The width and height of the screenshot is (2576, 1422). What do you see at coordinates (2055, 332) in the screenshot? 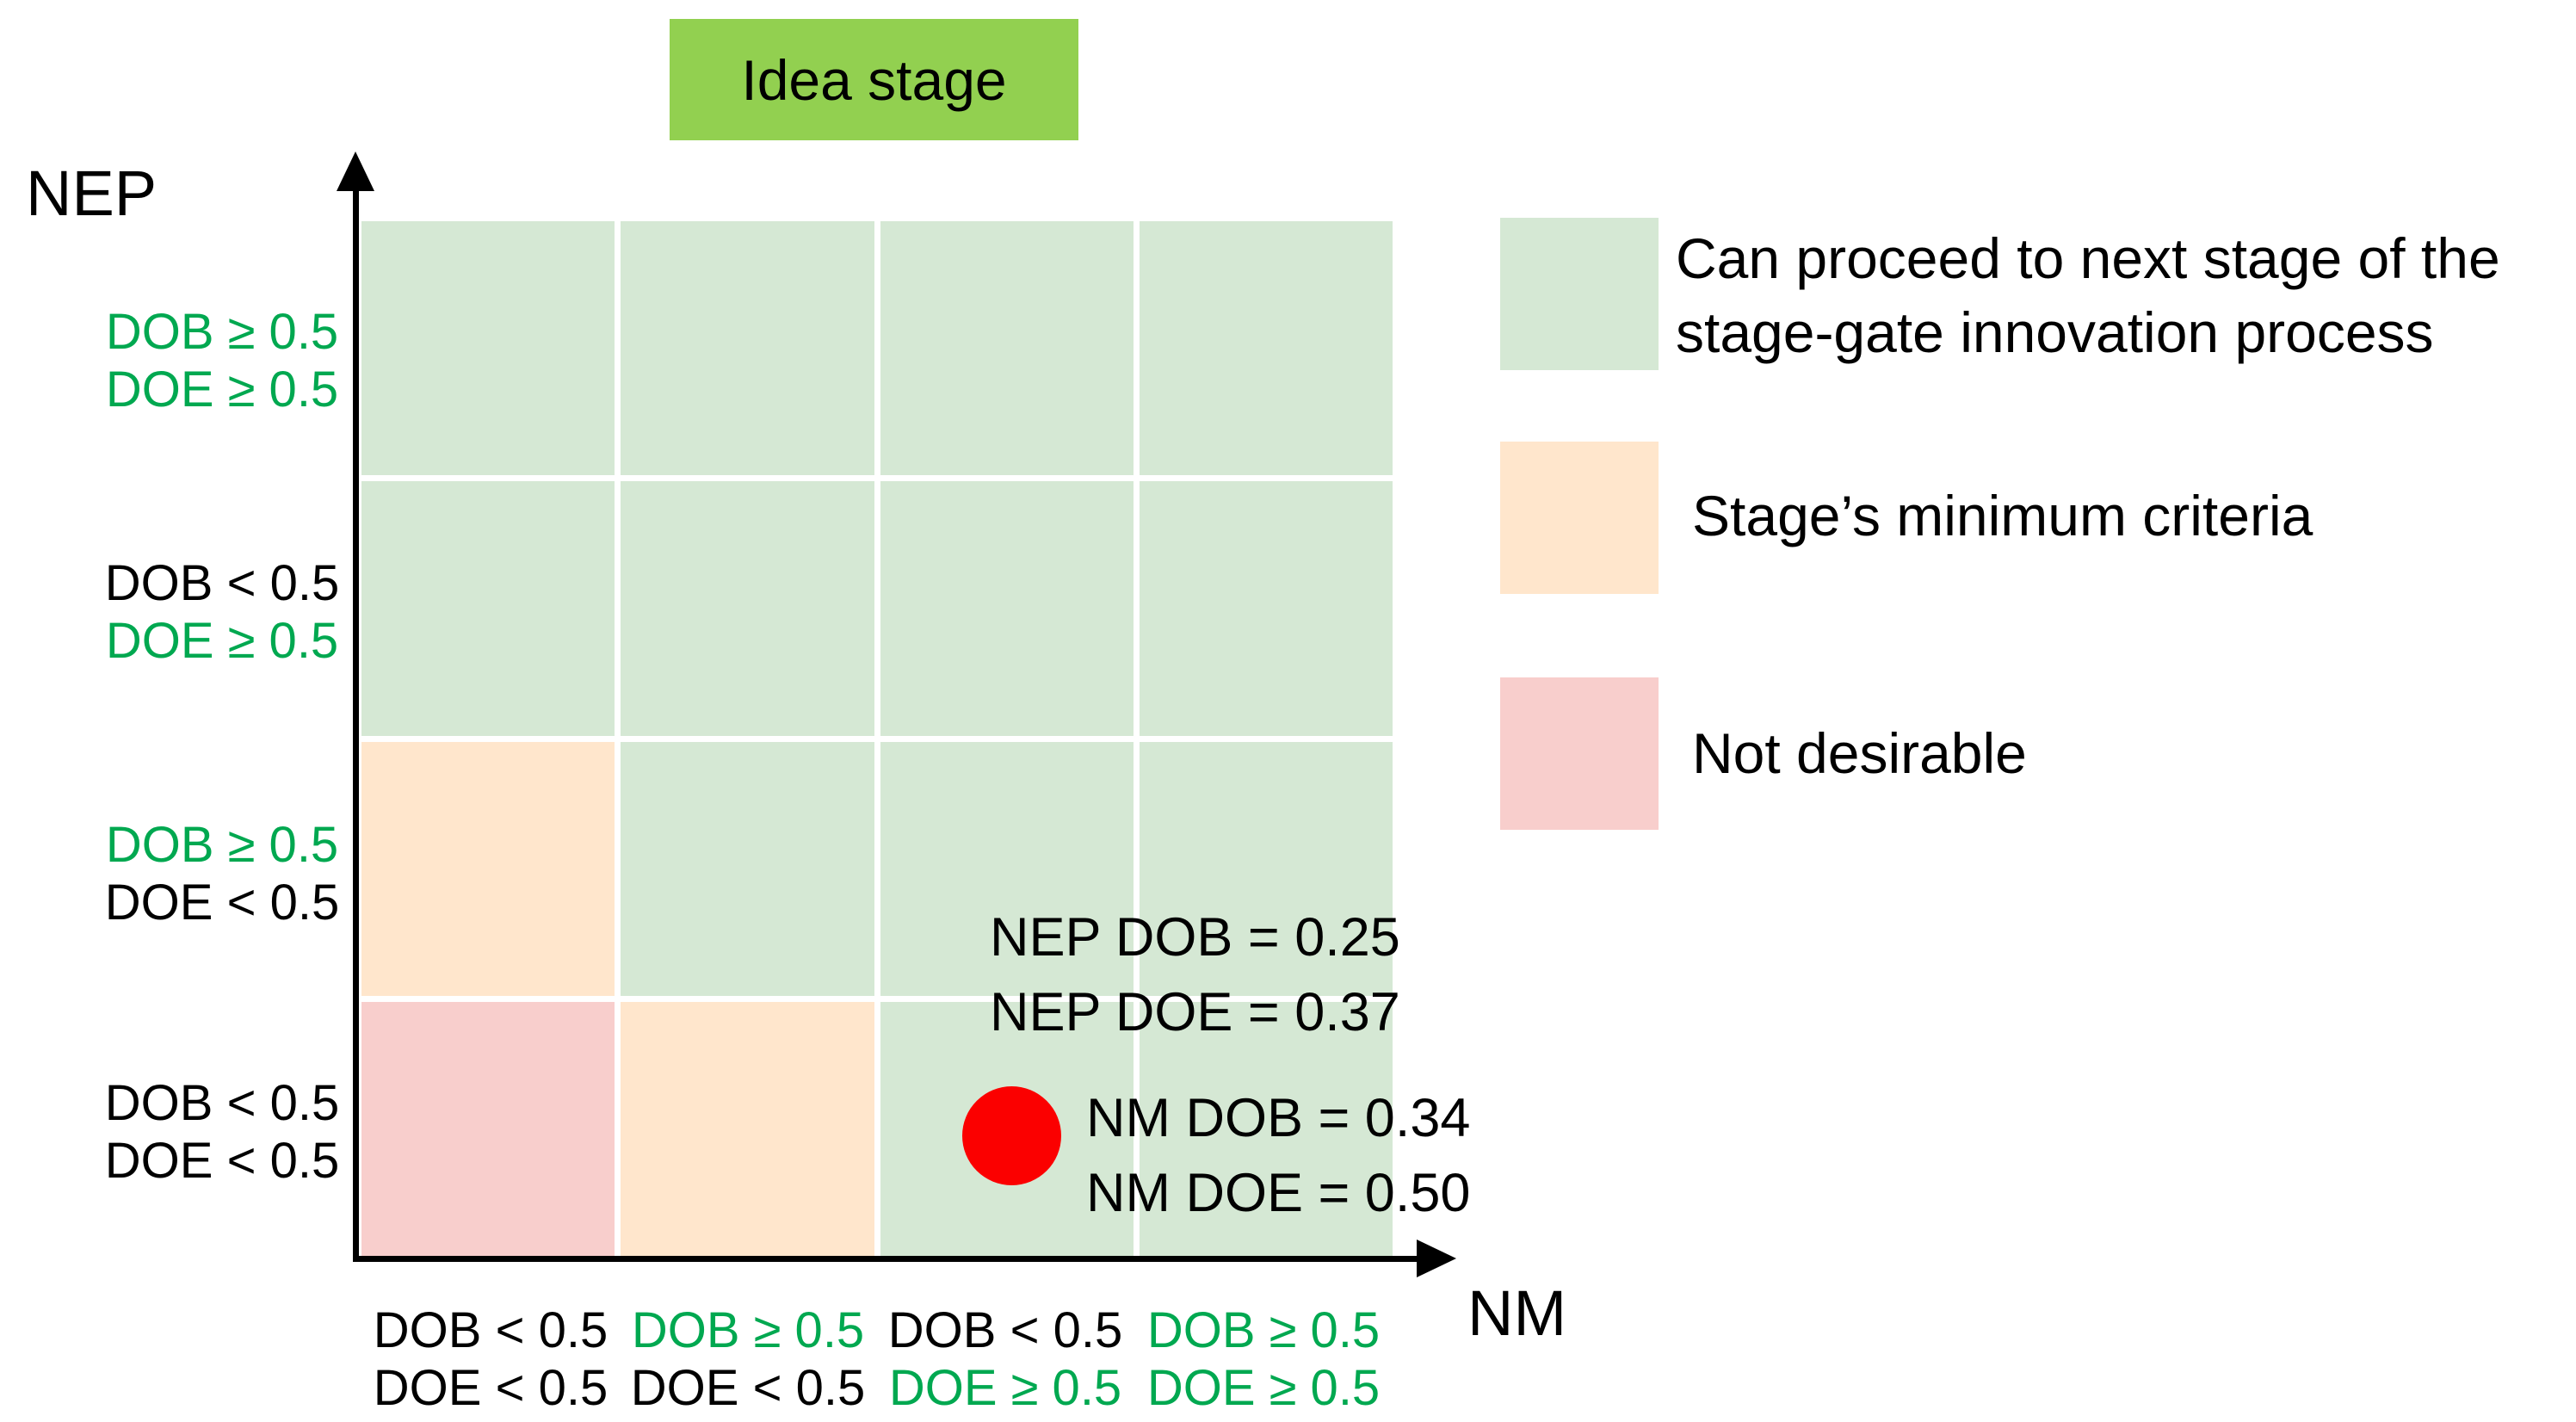
I see `legend-label-line: stage-gate innovation process` at bounding box center [2055, 332].